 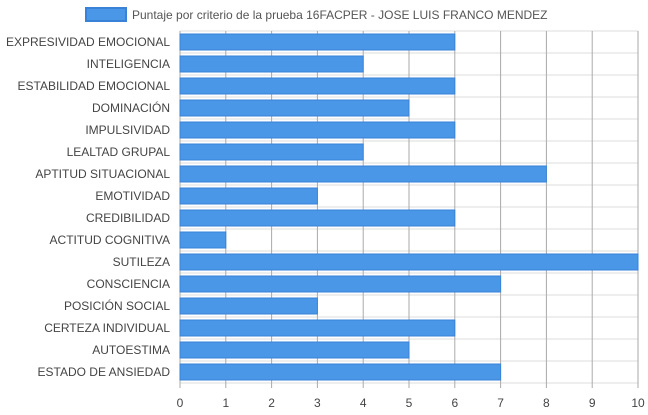 What do you see at coordinates (546, 403) in the screenshot?
I see `x-tick-label: 8` at bounding box center [546, 403].